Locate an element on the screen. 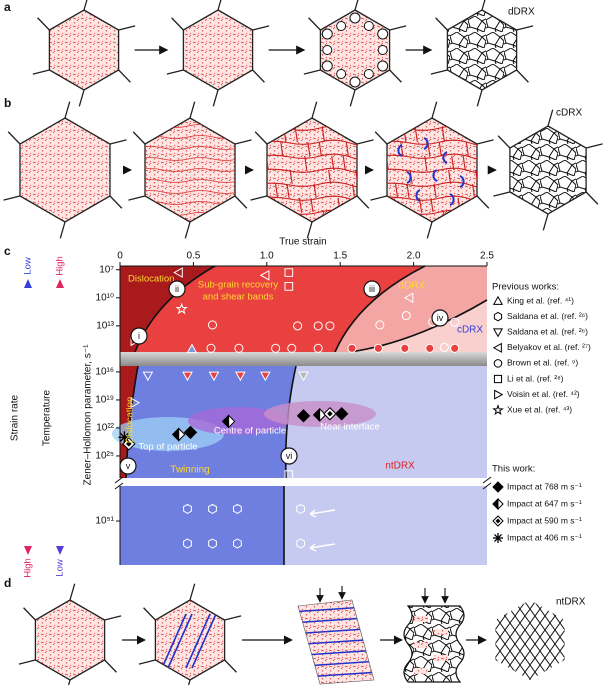 This screenshot has width=613, height=685. stage-label: v is located at coordinates (128, 466).